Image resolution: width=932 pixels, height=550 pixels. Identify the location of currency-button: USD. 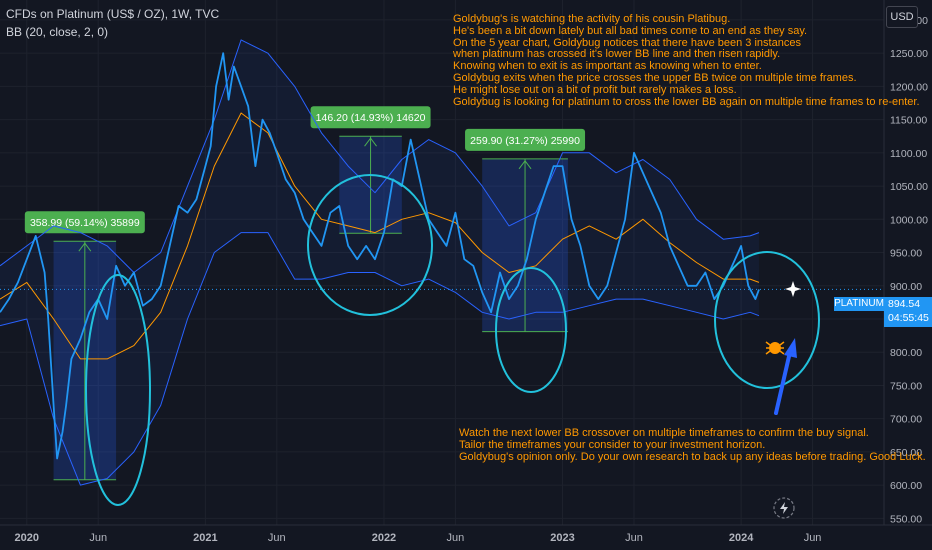
(902, 17).